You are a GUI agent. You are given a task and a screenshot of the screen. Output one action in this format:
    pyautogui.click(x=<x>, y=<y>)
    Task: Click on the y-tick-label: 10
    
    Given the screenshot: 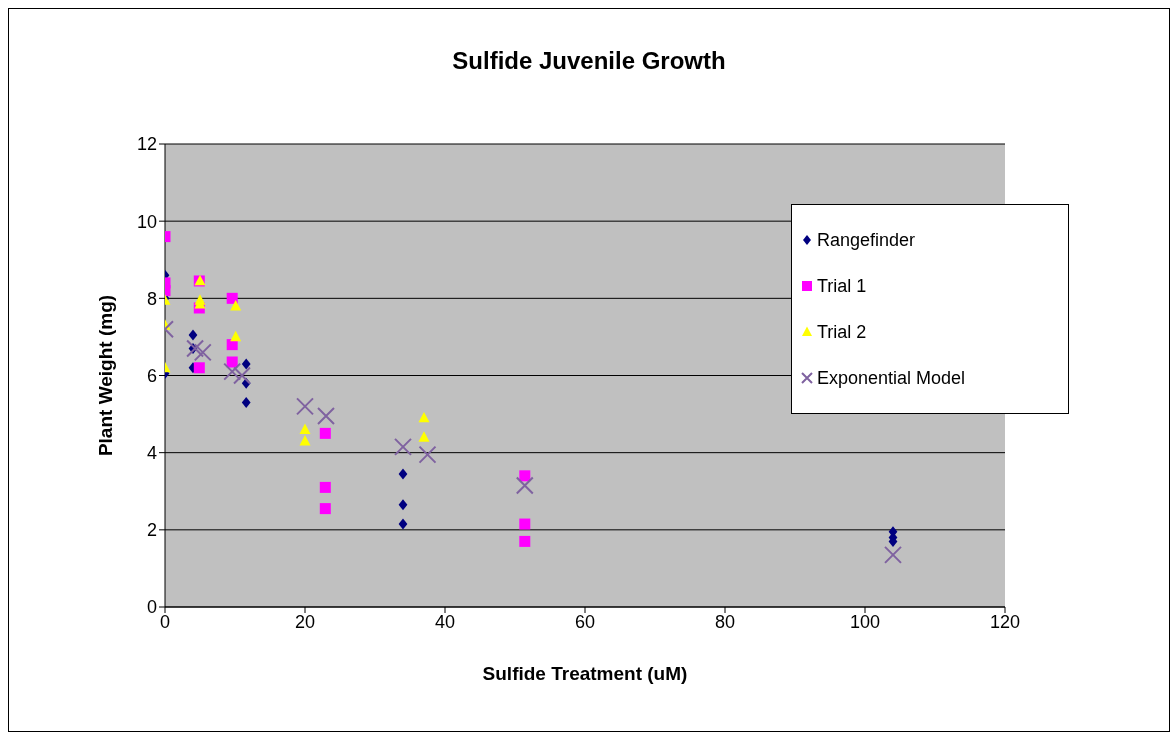 What is the action you would take?
    pyautogui.click(x=146, y=221)
    